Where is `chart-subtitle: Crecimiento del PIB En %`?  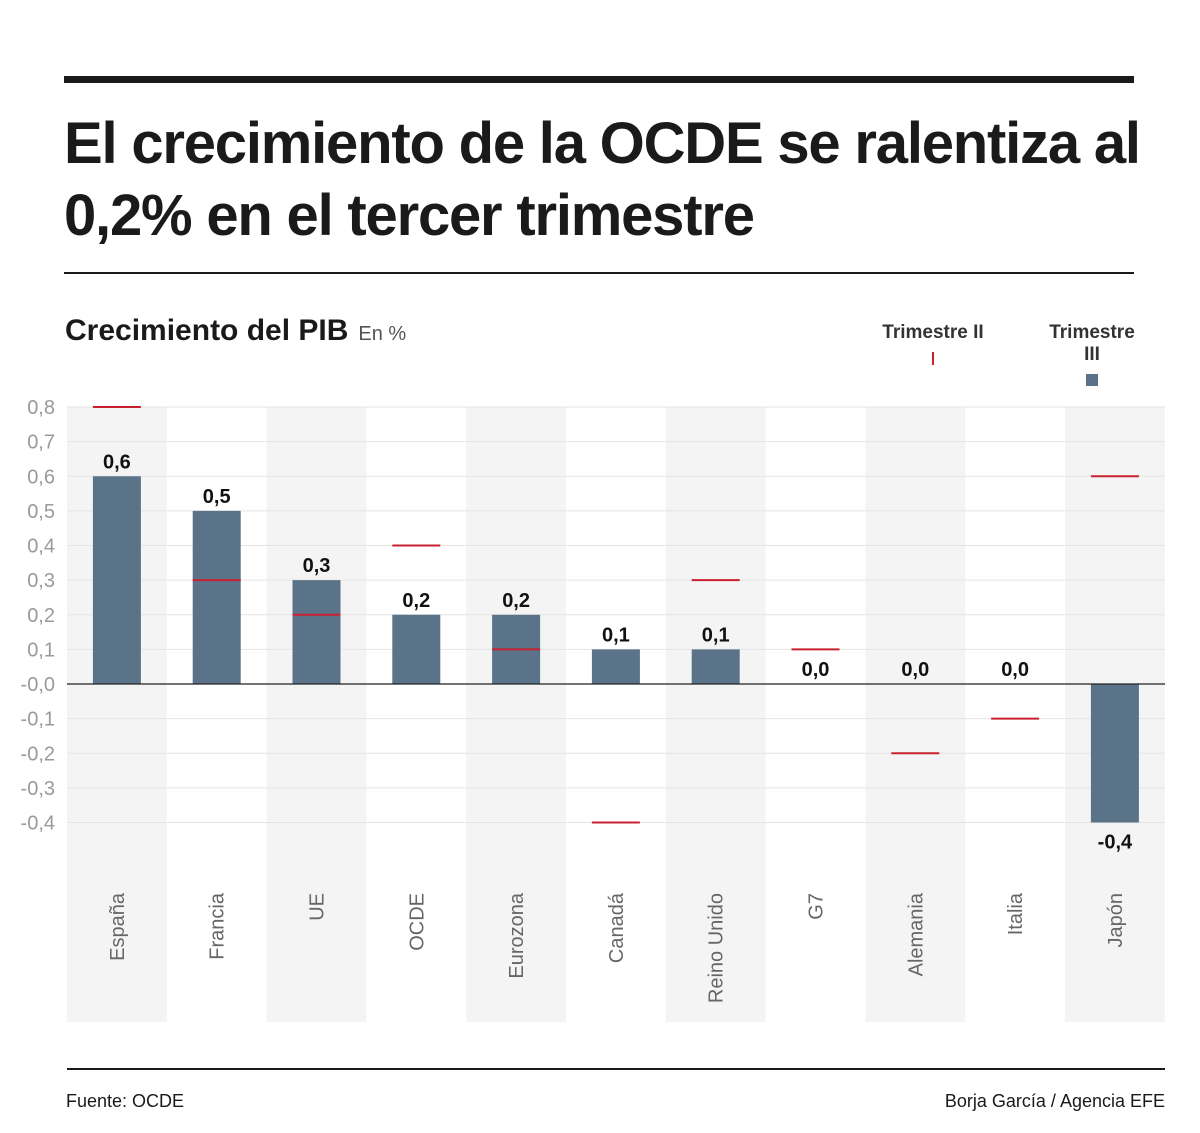
chart-subtitle: Crecimiento del PIB En % is located at coordinates (235, 331).